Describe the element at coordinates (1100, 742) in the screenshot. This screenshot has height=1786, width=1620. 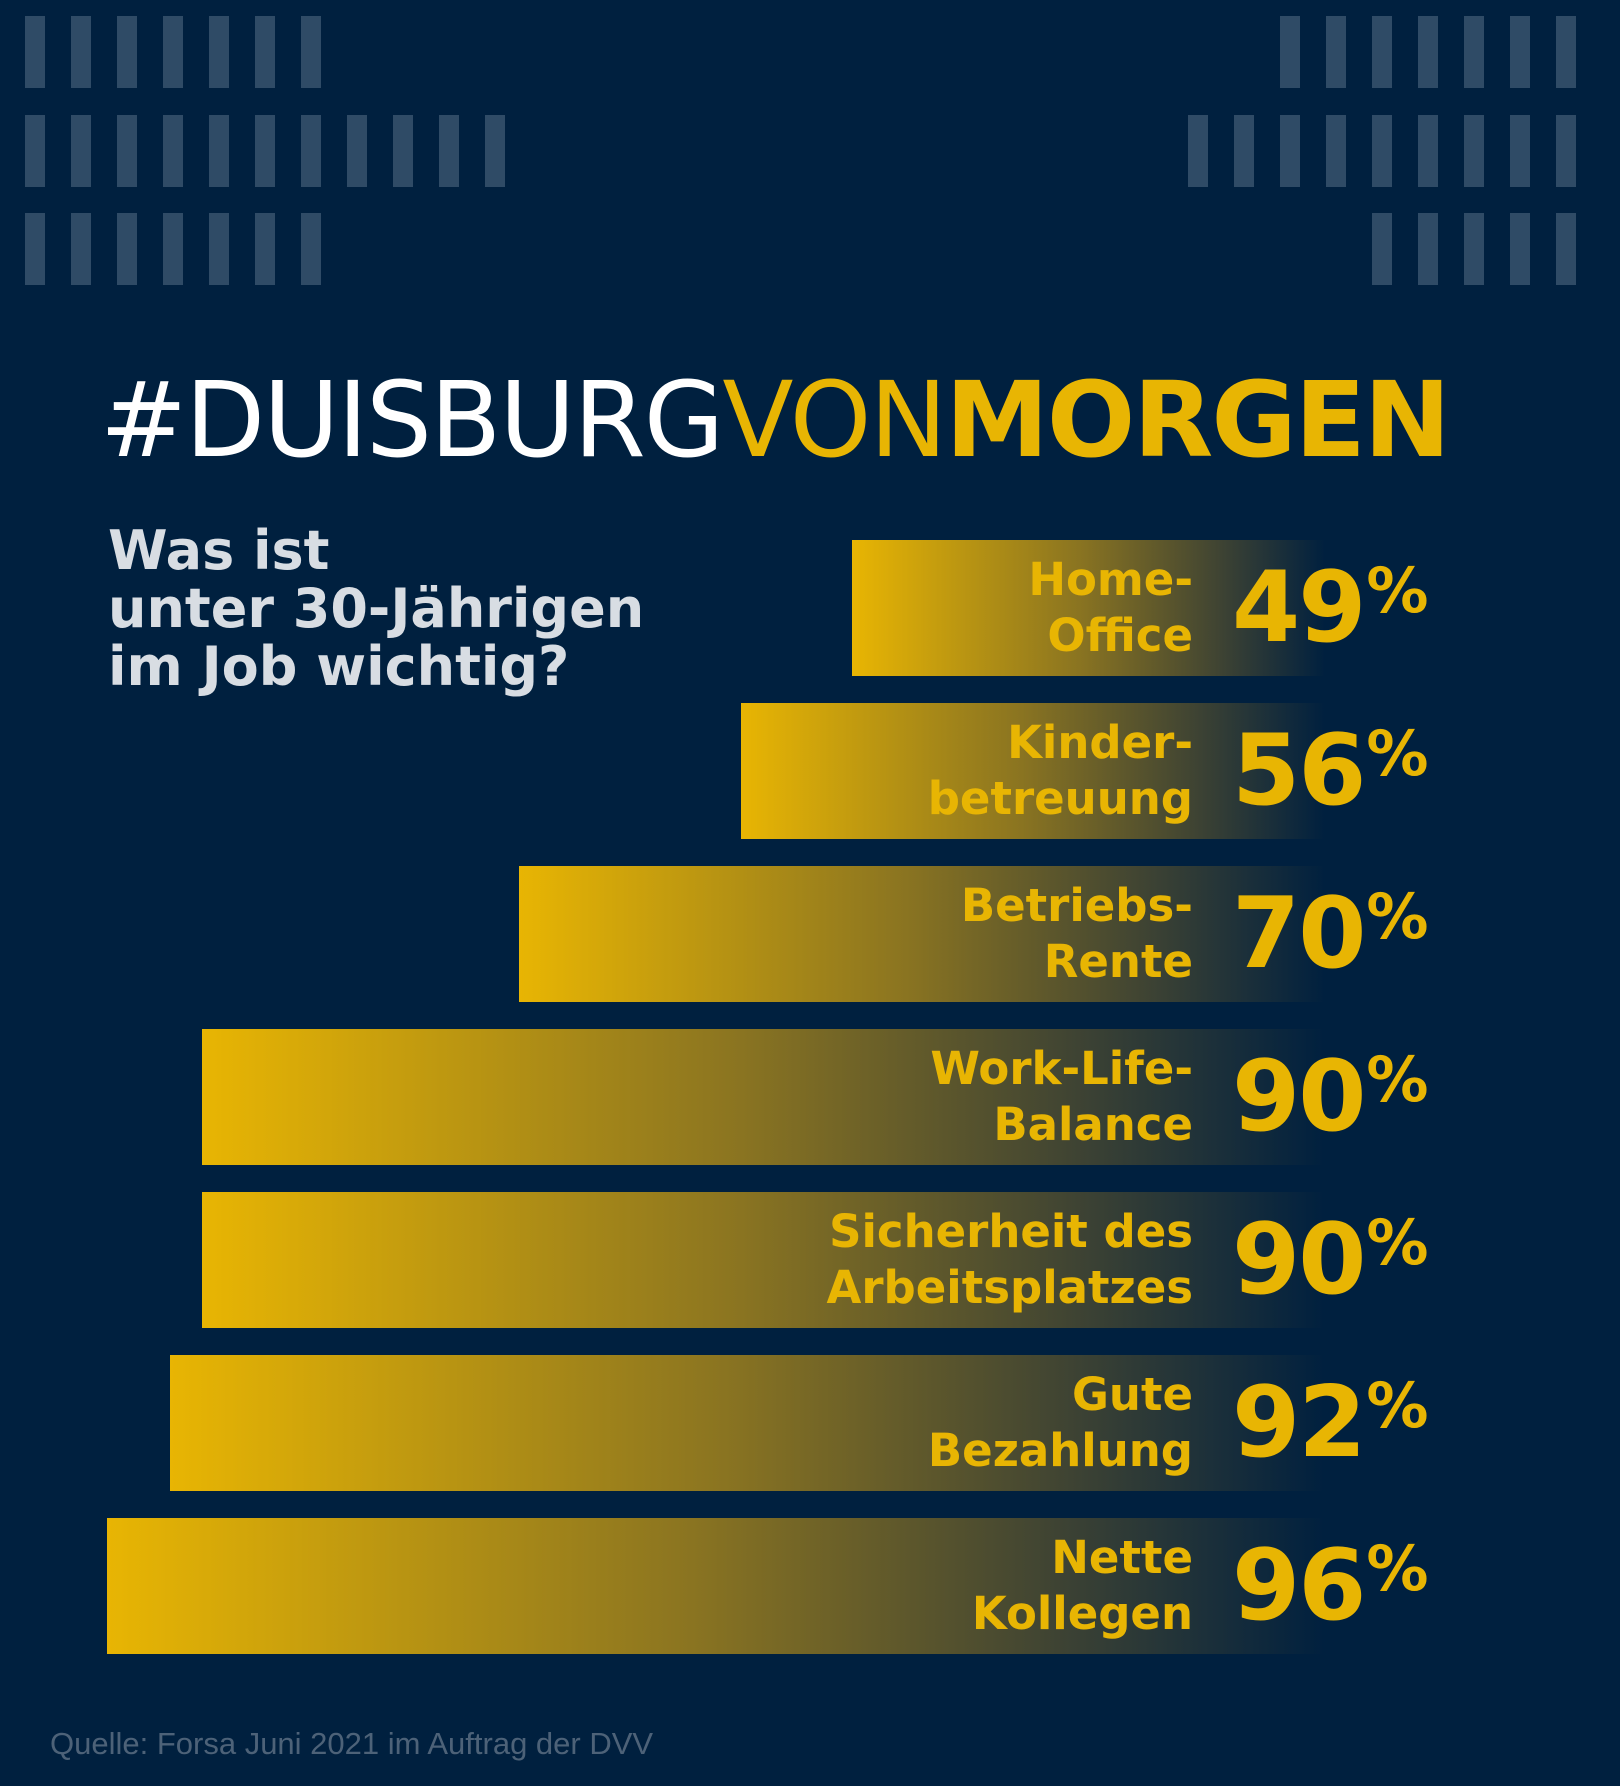
I see `bar-label-line: Kinder-` at that location.